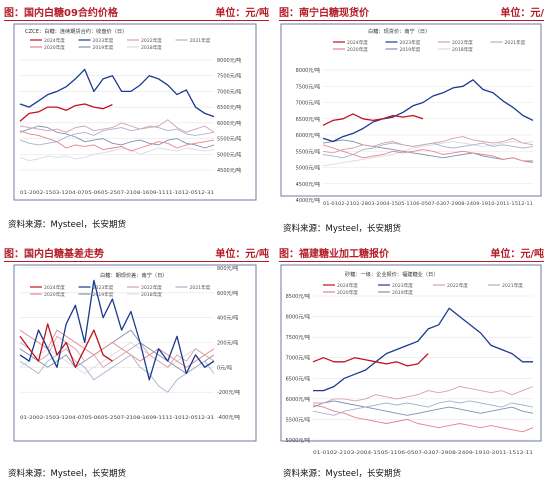  Describe the element at coordinates (136, 253) in the screenshot. I see `panel-header: 图：国内白糖基差走势 单位：元/吨` at that location.